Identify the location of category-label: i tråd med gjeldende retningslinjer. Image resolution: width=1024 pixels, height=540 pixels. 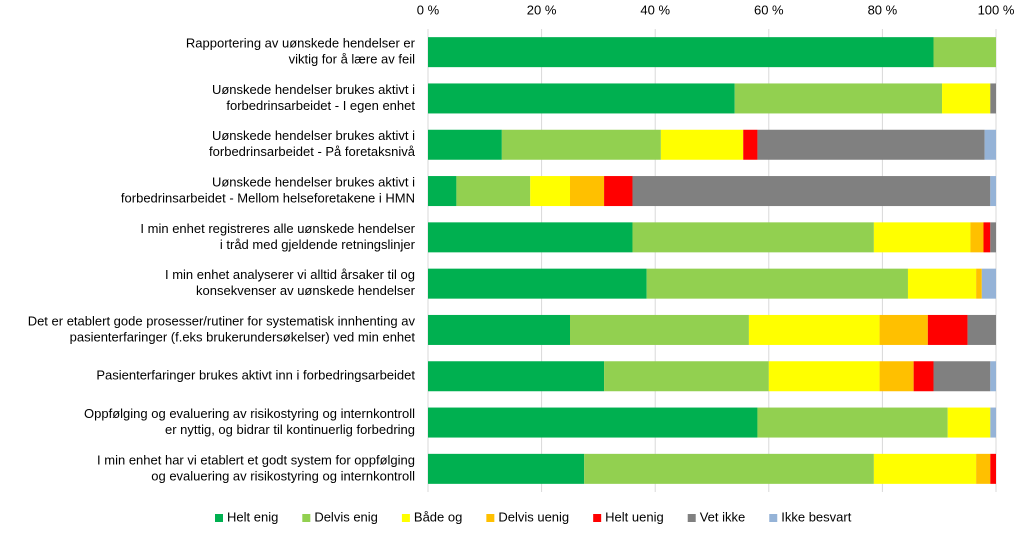
(318, 244).